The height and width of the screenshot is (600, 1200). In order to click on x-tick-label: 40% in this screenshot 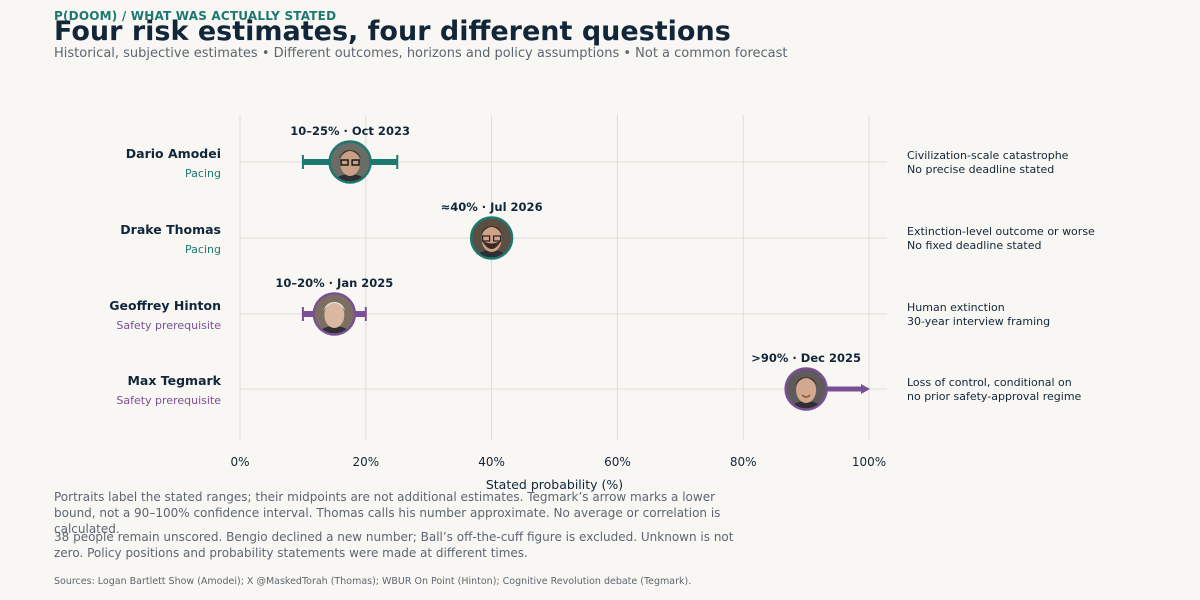, I will do `click(491, 462)`.